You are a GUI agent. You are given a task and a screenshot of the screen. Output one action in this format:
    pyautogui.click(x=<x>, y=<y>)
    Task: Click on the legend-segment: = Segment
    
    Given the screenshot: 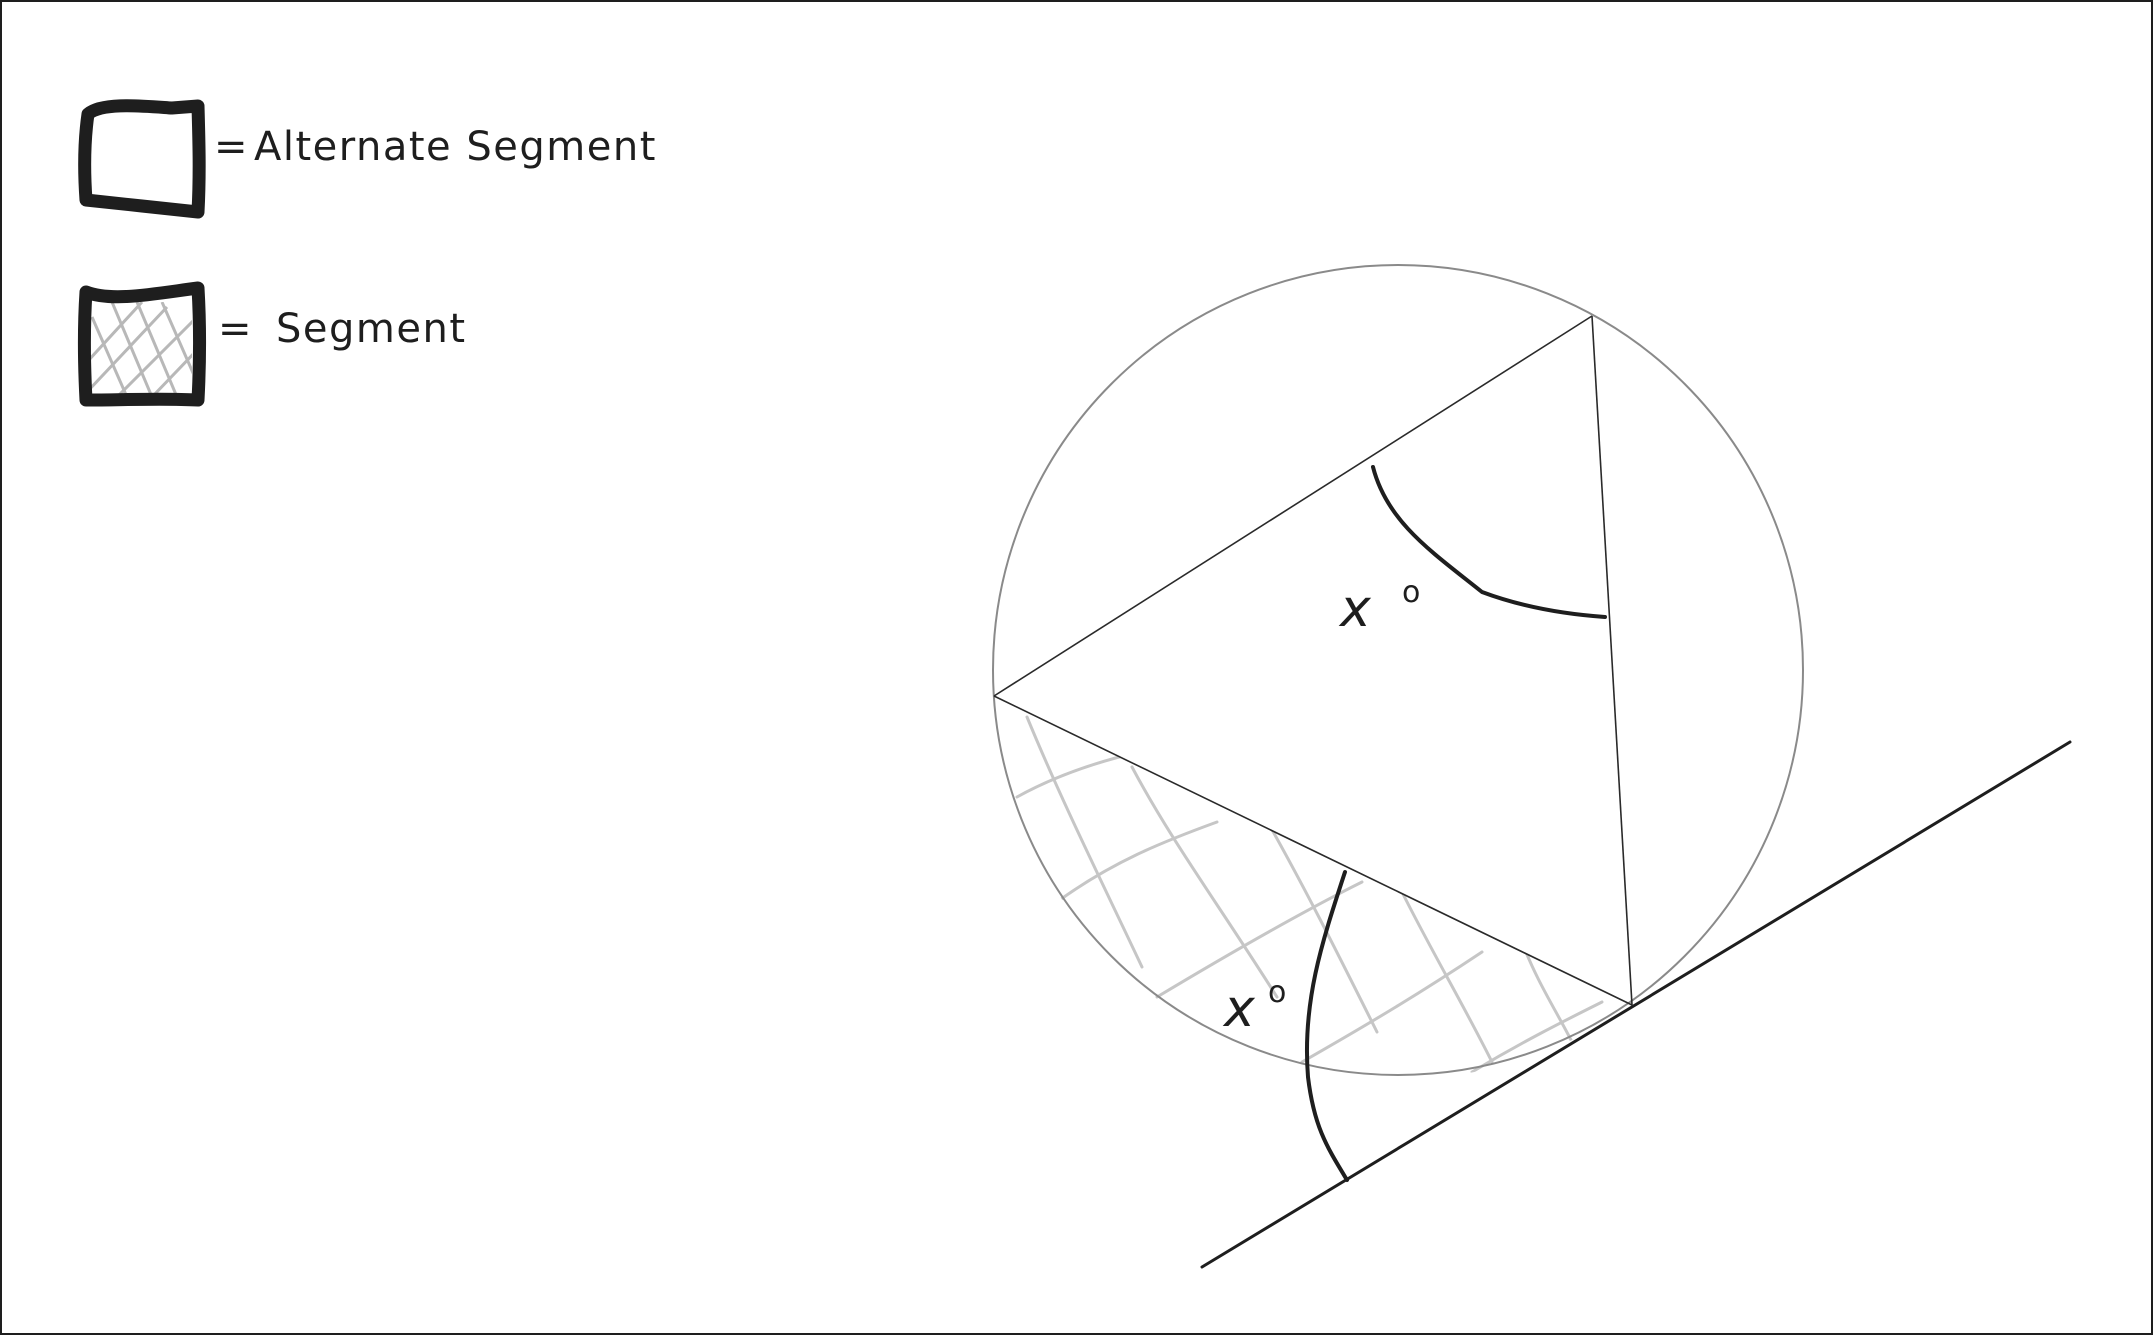 What is the action you would take?
    pyautogui.click(x=272, y=344)
    